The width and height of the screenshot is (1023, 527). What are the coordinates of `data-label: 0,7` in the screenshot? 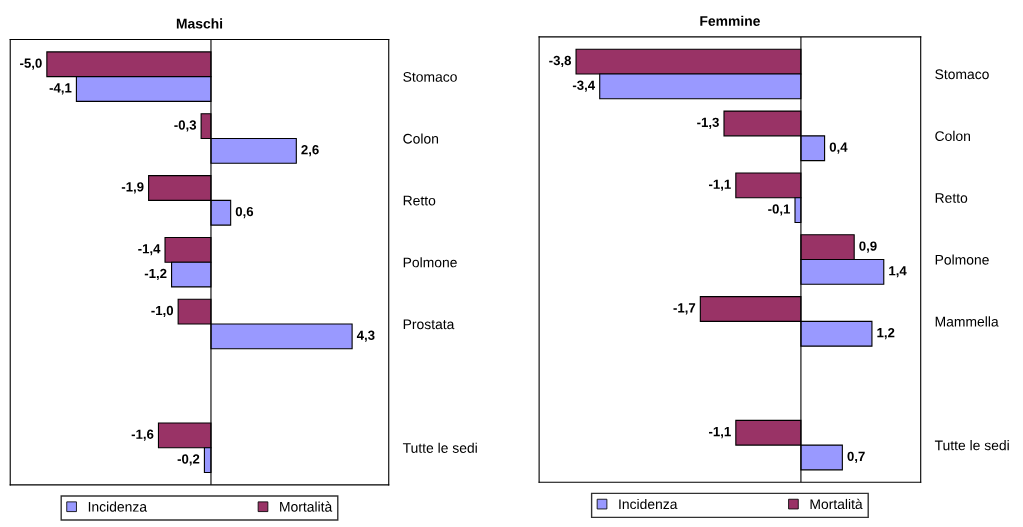 It's located at (856, 457).